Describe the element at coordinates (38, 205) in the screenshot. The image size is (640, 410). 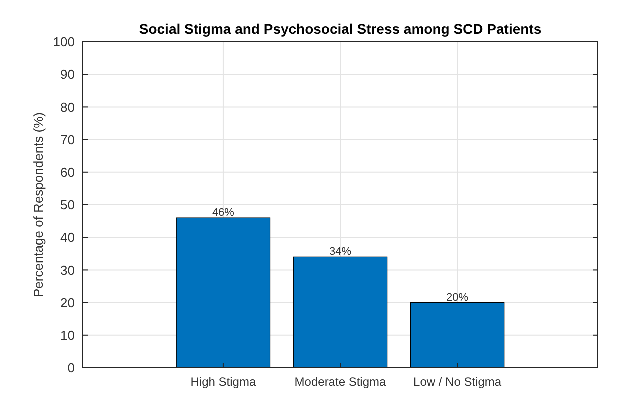
I see `y-axis-title: Percentage of Respondents (%)` at that location.